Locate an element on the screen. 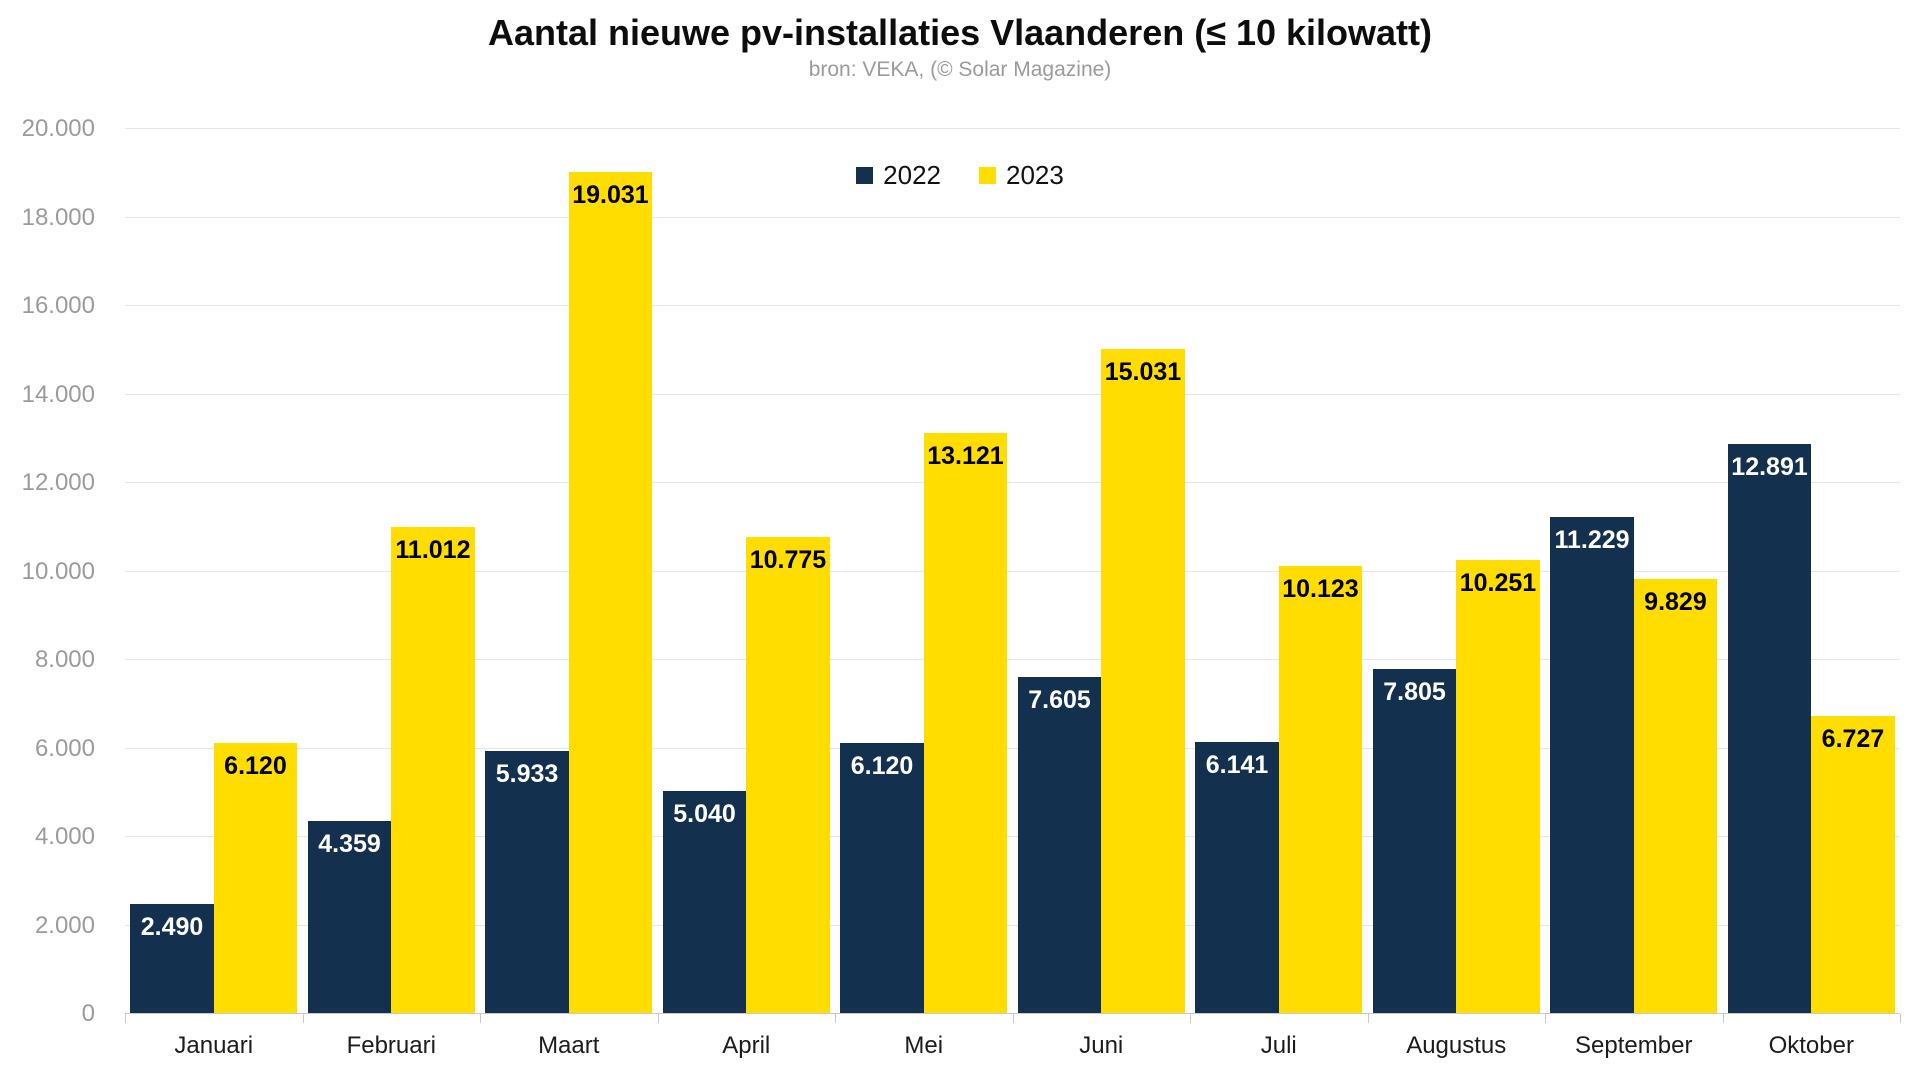 The width and height of the screenshot is (1920, 1074). legend-label-2023: 2023 is located at coordinates (1035, 175).